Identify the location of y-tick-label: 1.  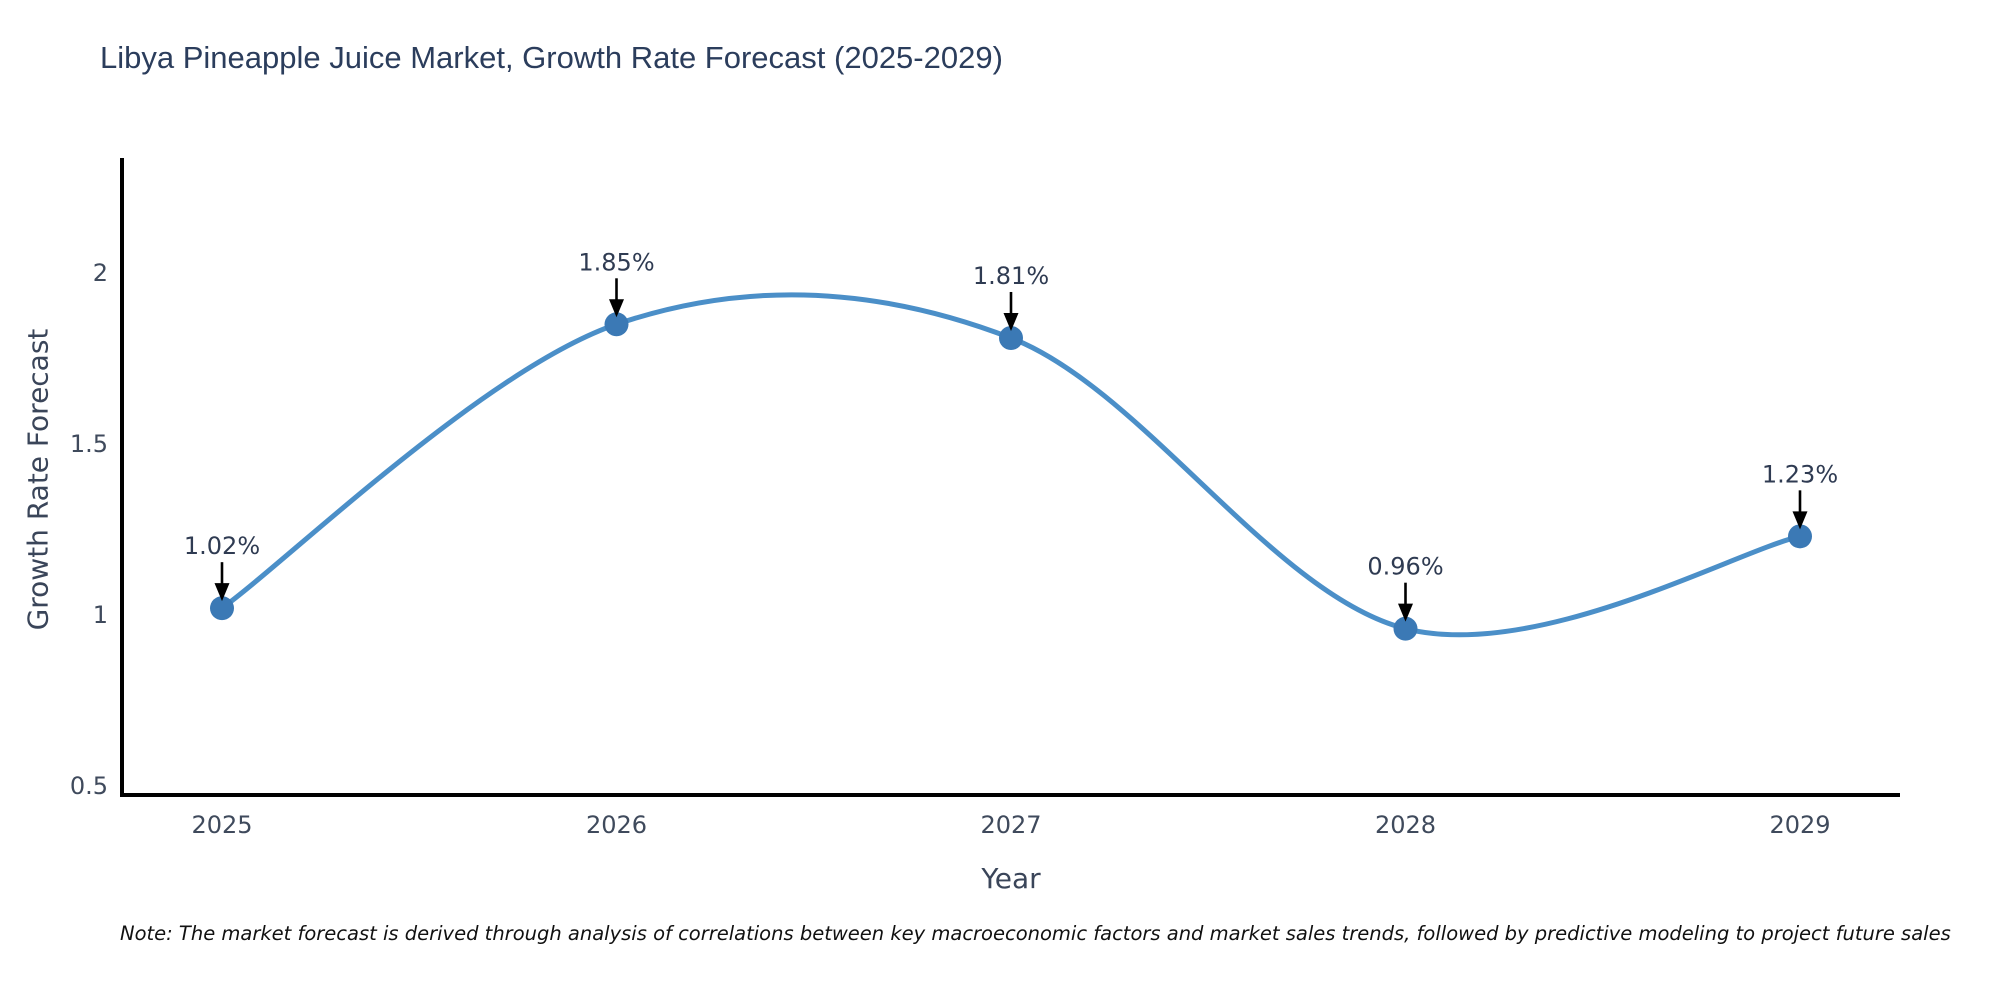
(100, 615).